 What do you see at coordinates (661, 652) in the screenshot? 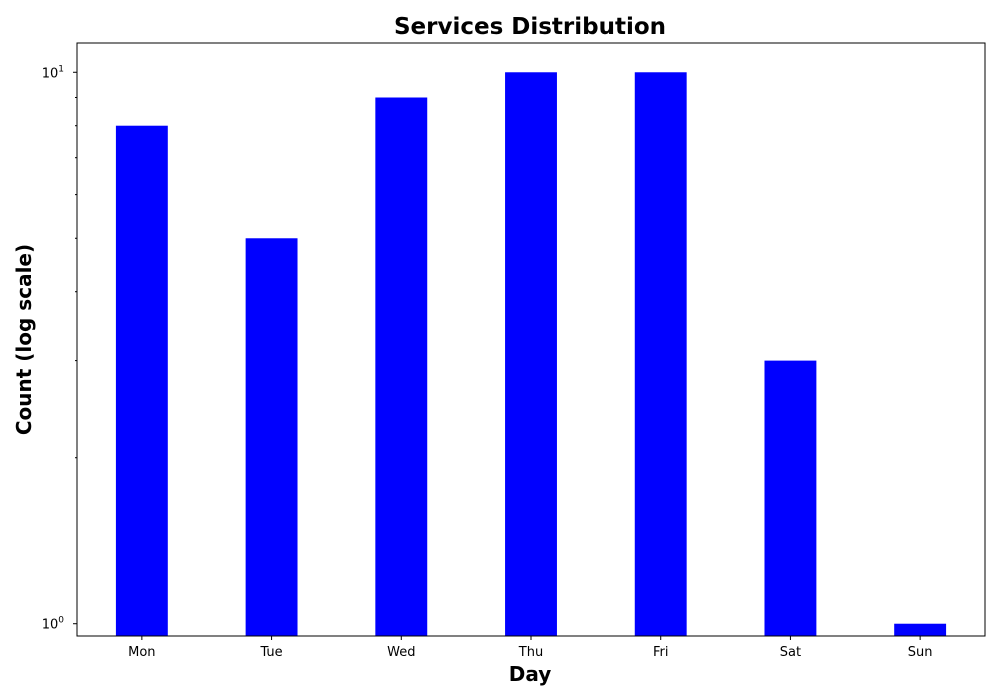
I see `x-tick-label: Fri` at bounding box center [661, 652].